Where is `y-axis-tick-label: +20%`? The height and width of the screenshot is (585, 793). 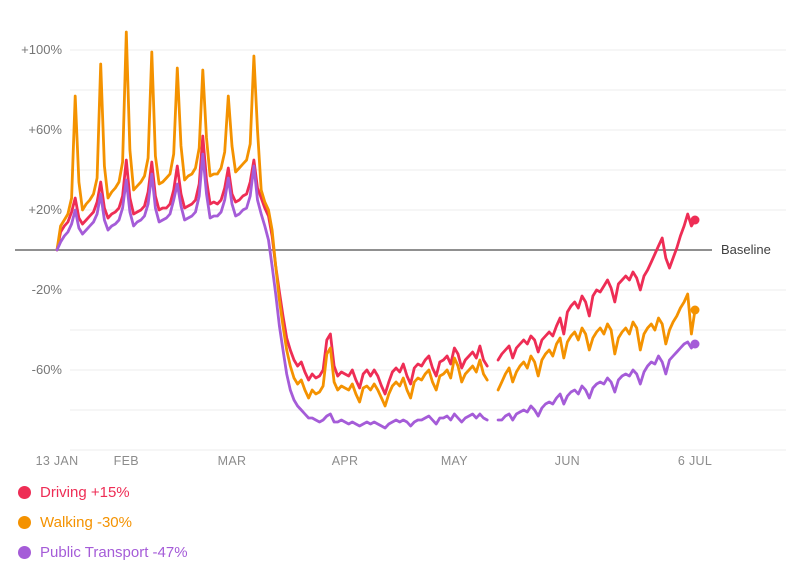
y-axis-tick-label: +20% is located at coordinates (45, 209).